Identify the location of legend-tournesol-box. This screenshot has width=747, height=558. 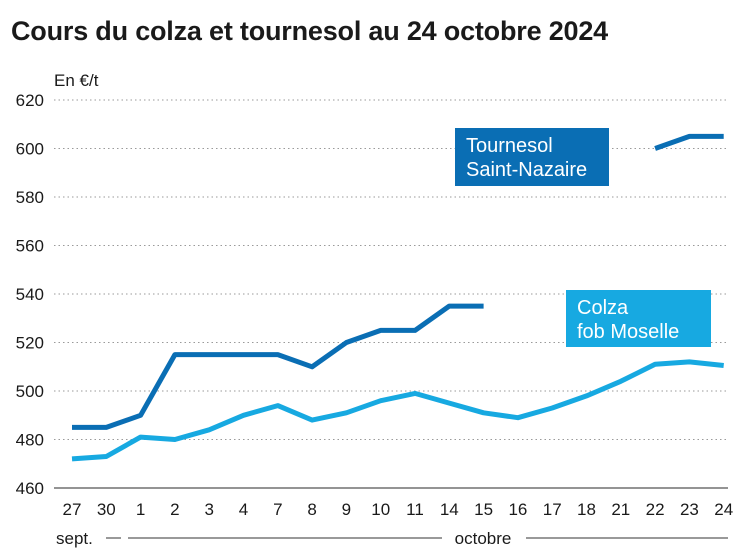
(532, 157).